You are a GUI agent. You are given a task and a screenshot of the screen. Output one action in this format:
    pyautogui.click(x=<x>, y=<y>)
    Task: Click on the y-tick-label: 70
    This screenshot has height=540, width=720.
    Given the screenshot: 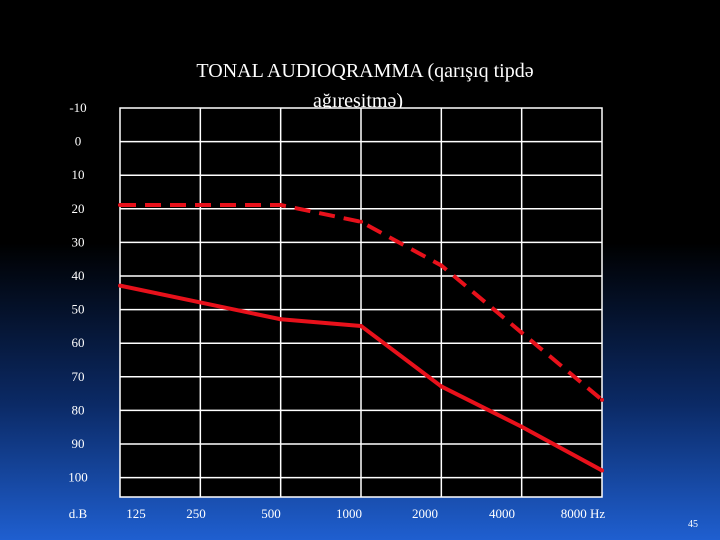 What is the action you would take?
    pyautogui.click(x=78, y=376)
    